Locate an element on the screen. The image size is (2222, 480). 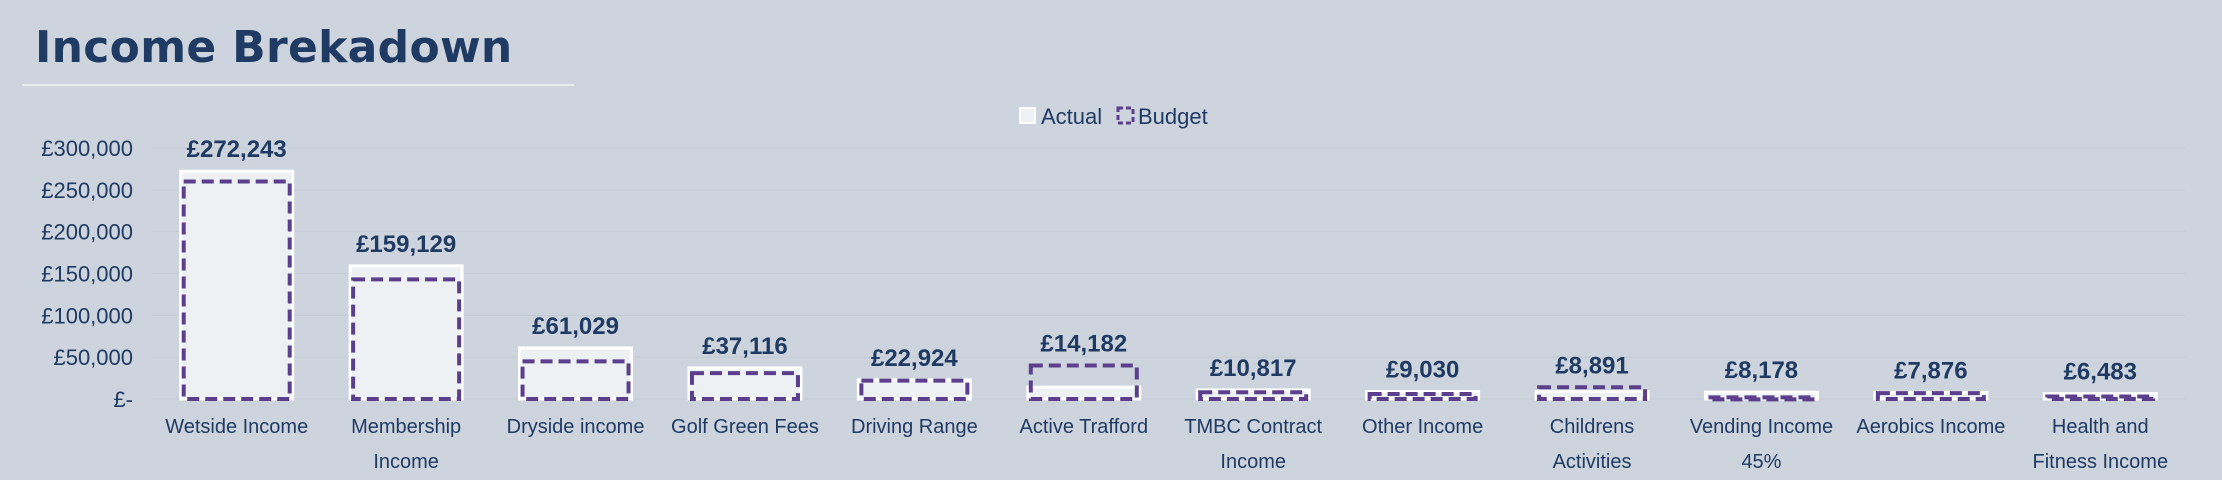
x-category-label-line: Wetside Income is located at coordinates (236, 427).